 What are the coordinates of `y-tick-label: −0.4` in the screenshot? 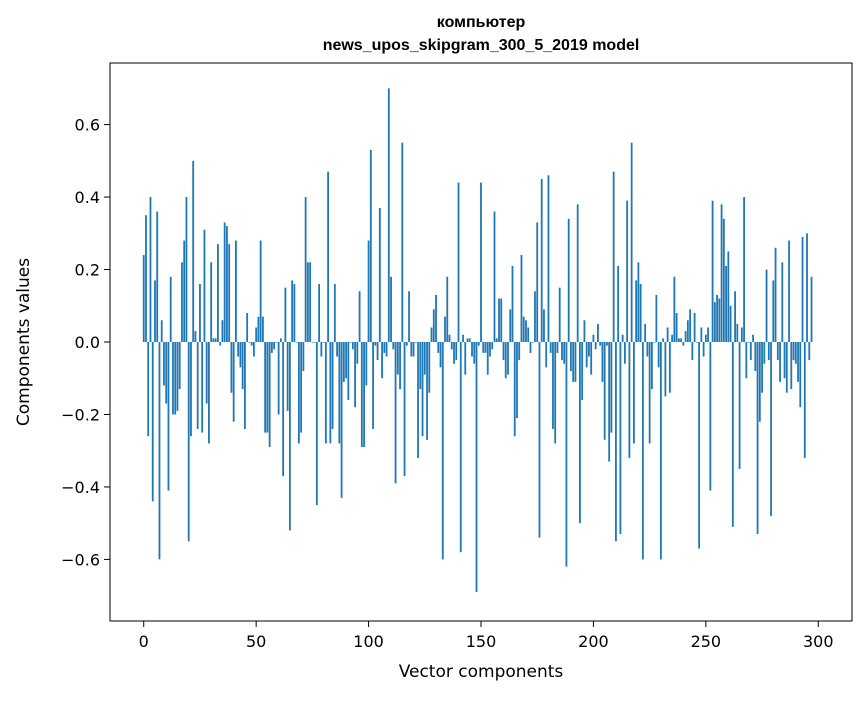 It's located at (80, 487).